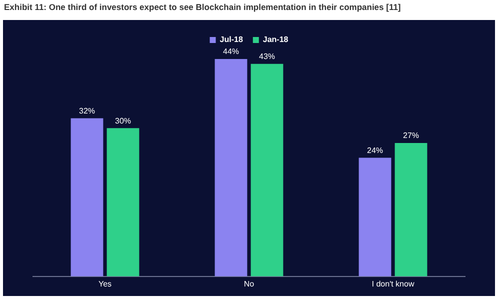 This screenshot has width=500, height=300. What do you see at coordinates (249, 283) in the screenshot?
I see `x-tick-label: No` at bounding box center [249, 283].